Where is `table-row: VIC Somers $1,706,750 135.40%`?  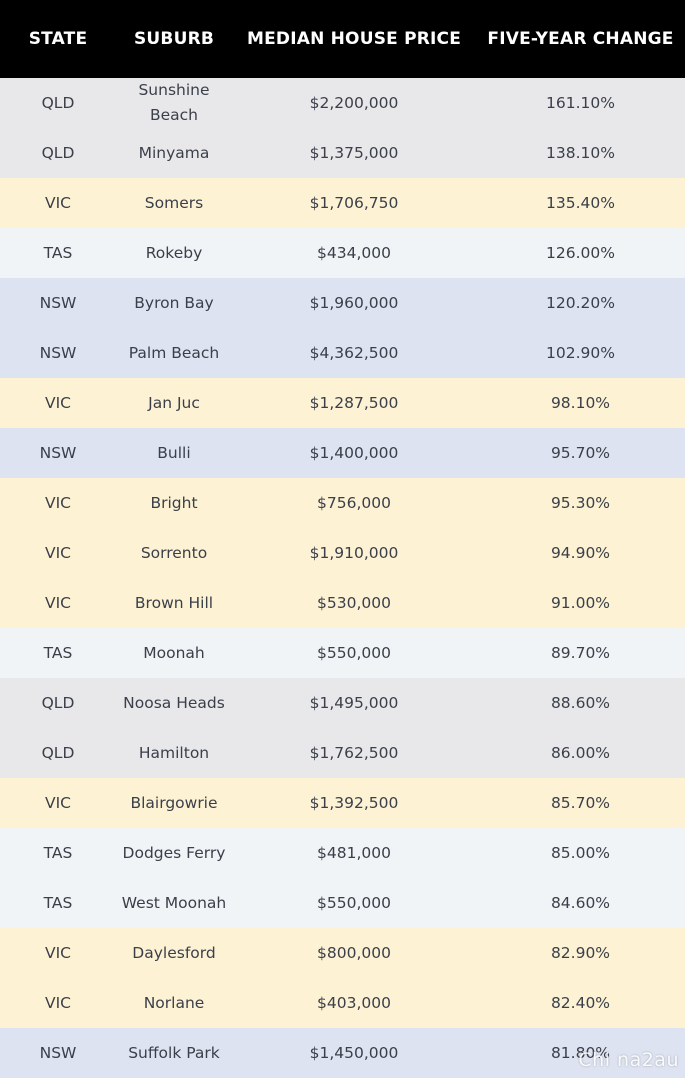 table-row: VIC Somers $1,706,750 135.40% is located at coordinates (342, 203).